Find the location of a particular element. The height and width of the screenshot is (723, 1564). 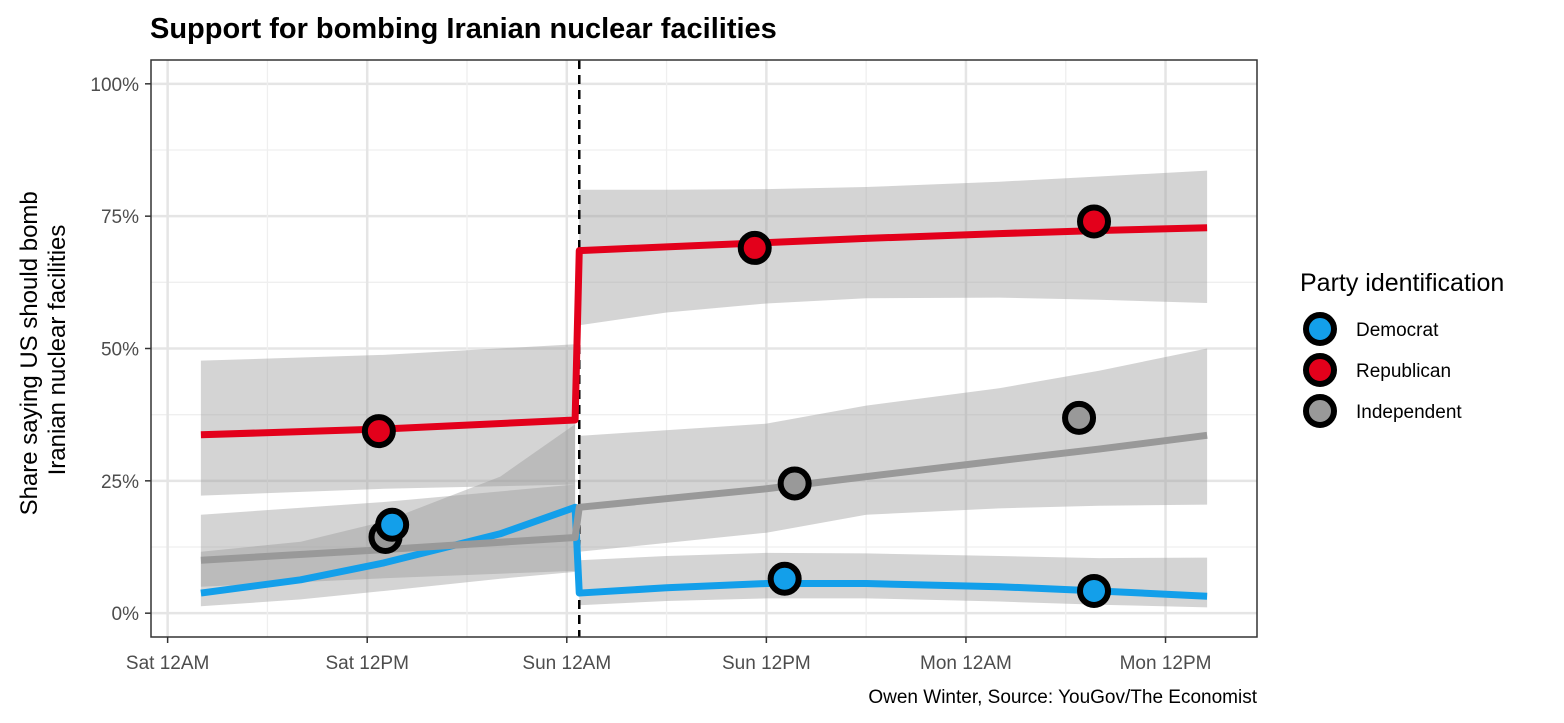

y-tick-label: 0% is located at coordinates (126, 614).